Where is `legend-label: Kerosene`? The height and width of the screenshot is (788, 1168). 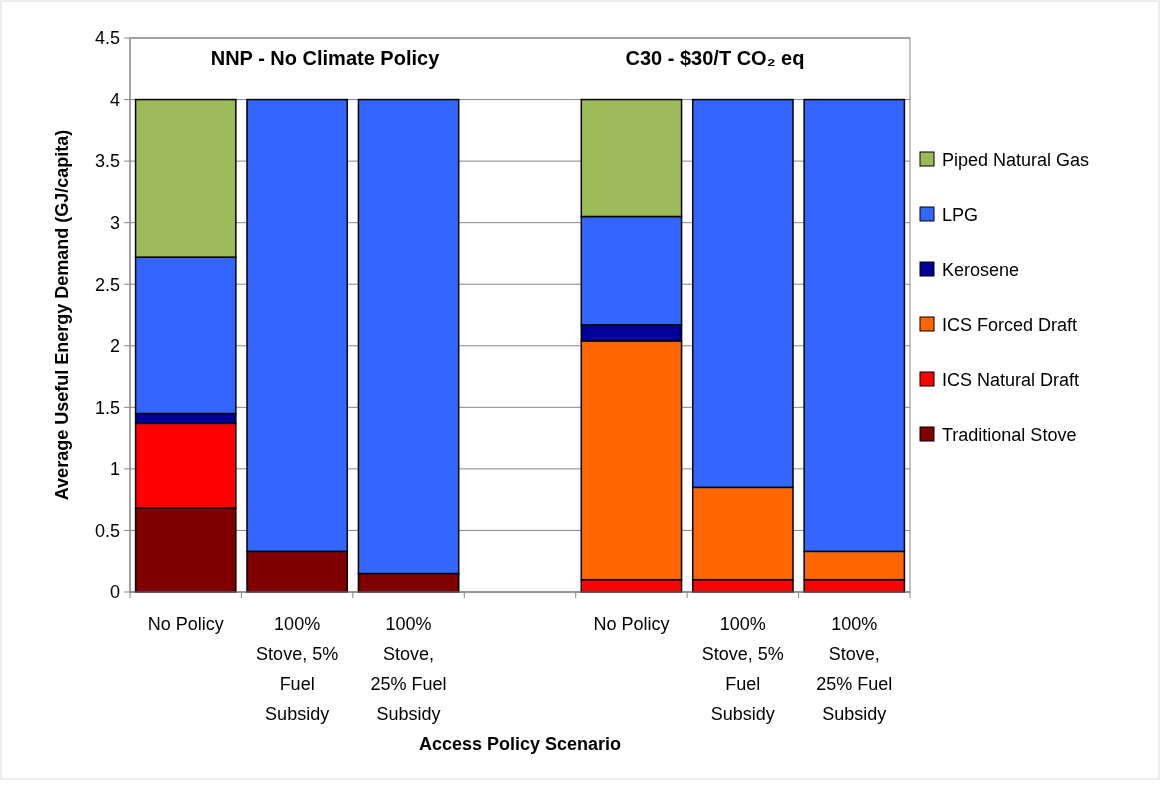 legend-label: Kerosene is located at coordinates (981, 270).